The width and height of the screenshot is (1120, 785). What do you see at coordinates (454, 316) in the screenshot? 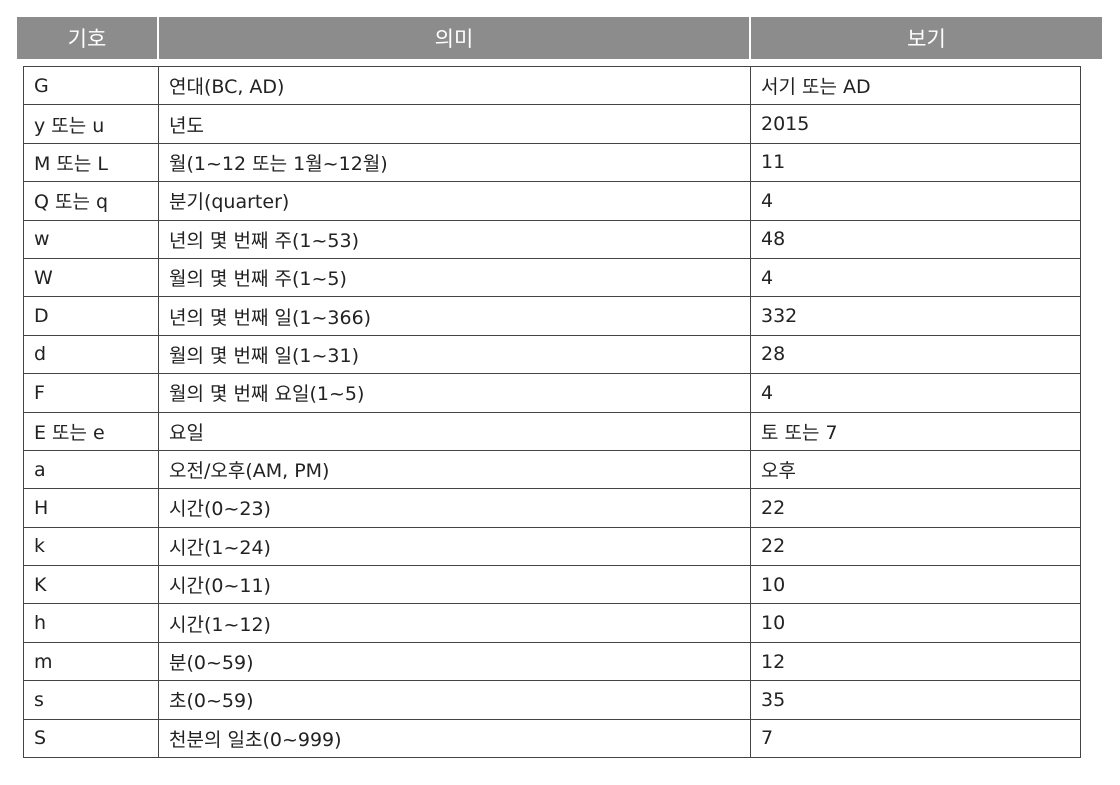
I see `meaning-cell: 년의 몇 번째 일(1~366)` at bounding box center [454, 316].